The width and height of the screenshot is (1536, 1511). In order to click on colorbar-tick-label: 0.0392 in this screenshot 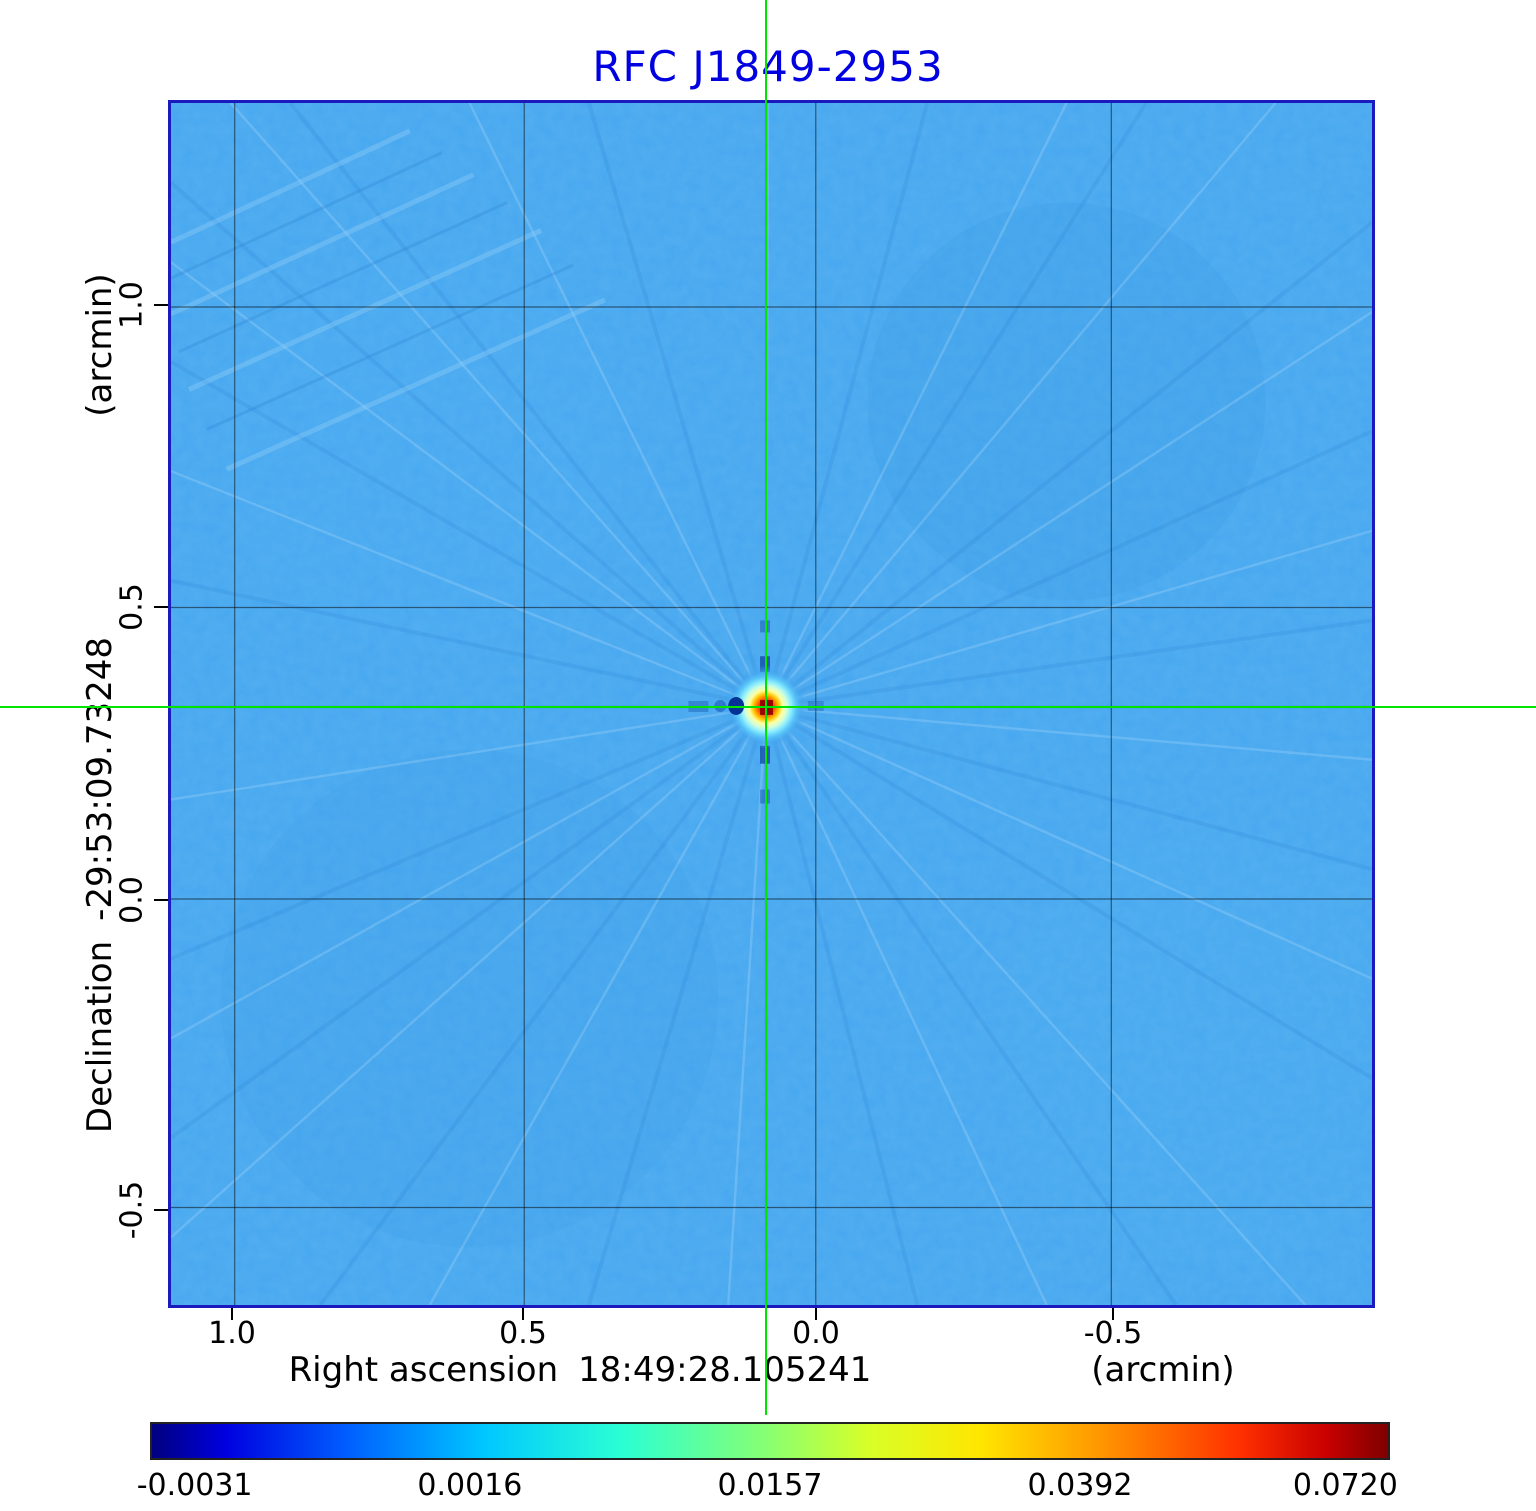, I will do `click(1080, 1485)`.